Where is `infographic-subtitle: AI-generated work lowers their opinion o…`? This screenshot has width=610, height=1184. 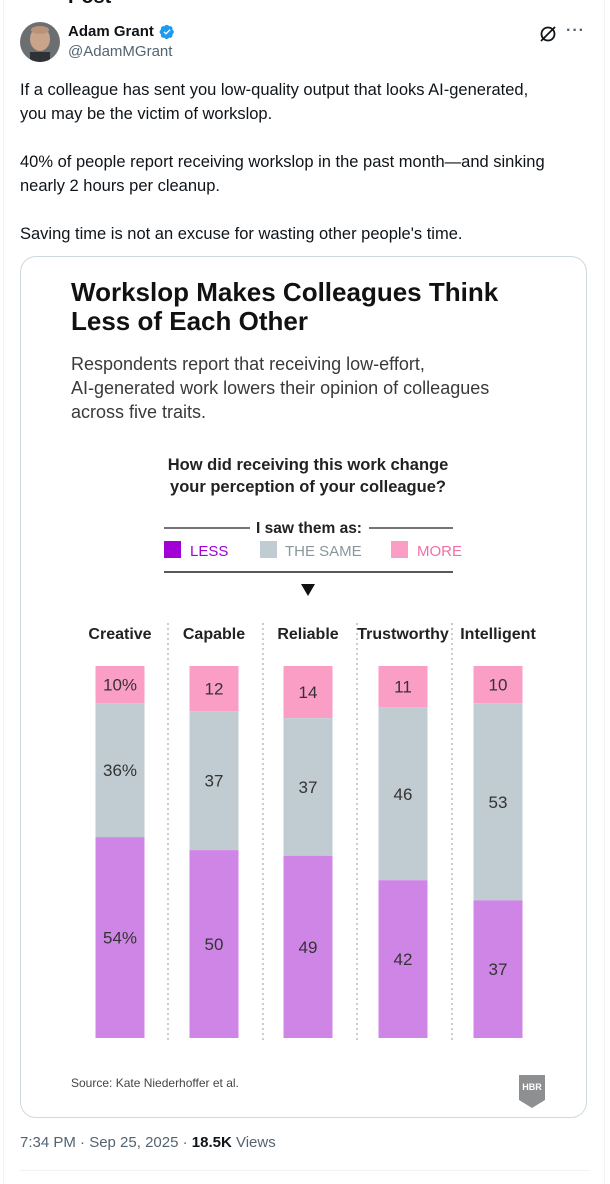
infographic-subtitle: AI-generated work lowers their opinion o… is located at coordinates (280, 388).